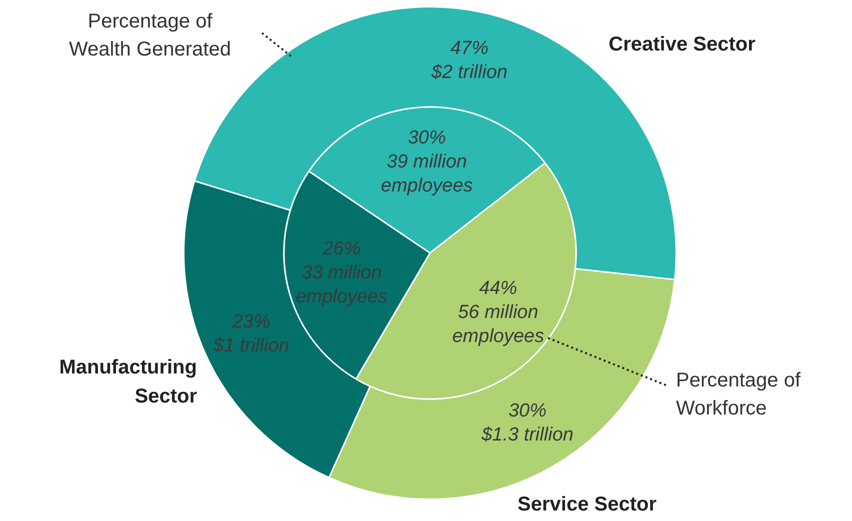  I want to click on slice-label: Percentage of Wealth Generated, so click(150, 35).